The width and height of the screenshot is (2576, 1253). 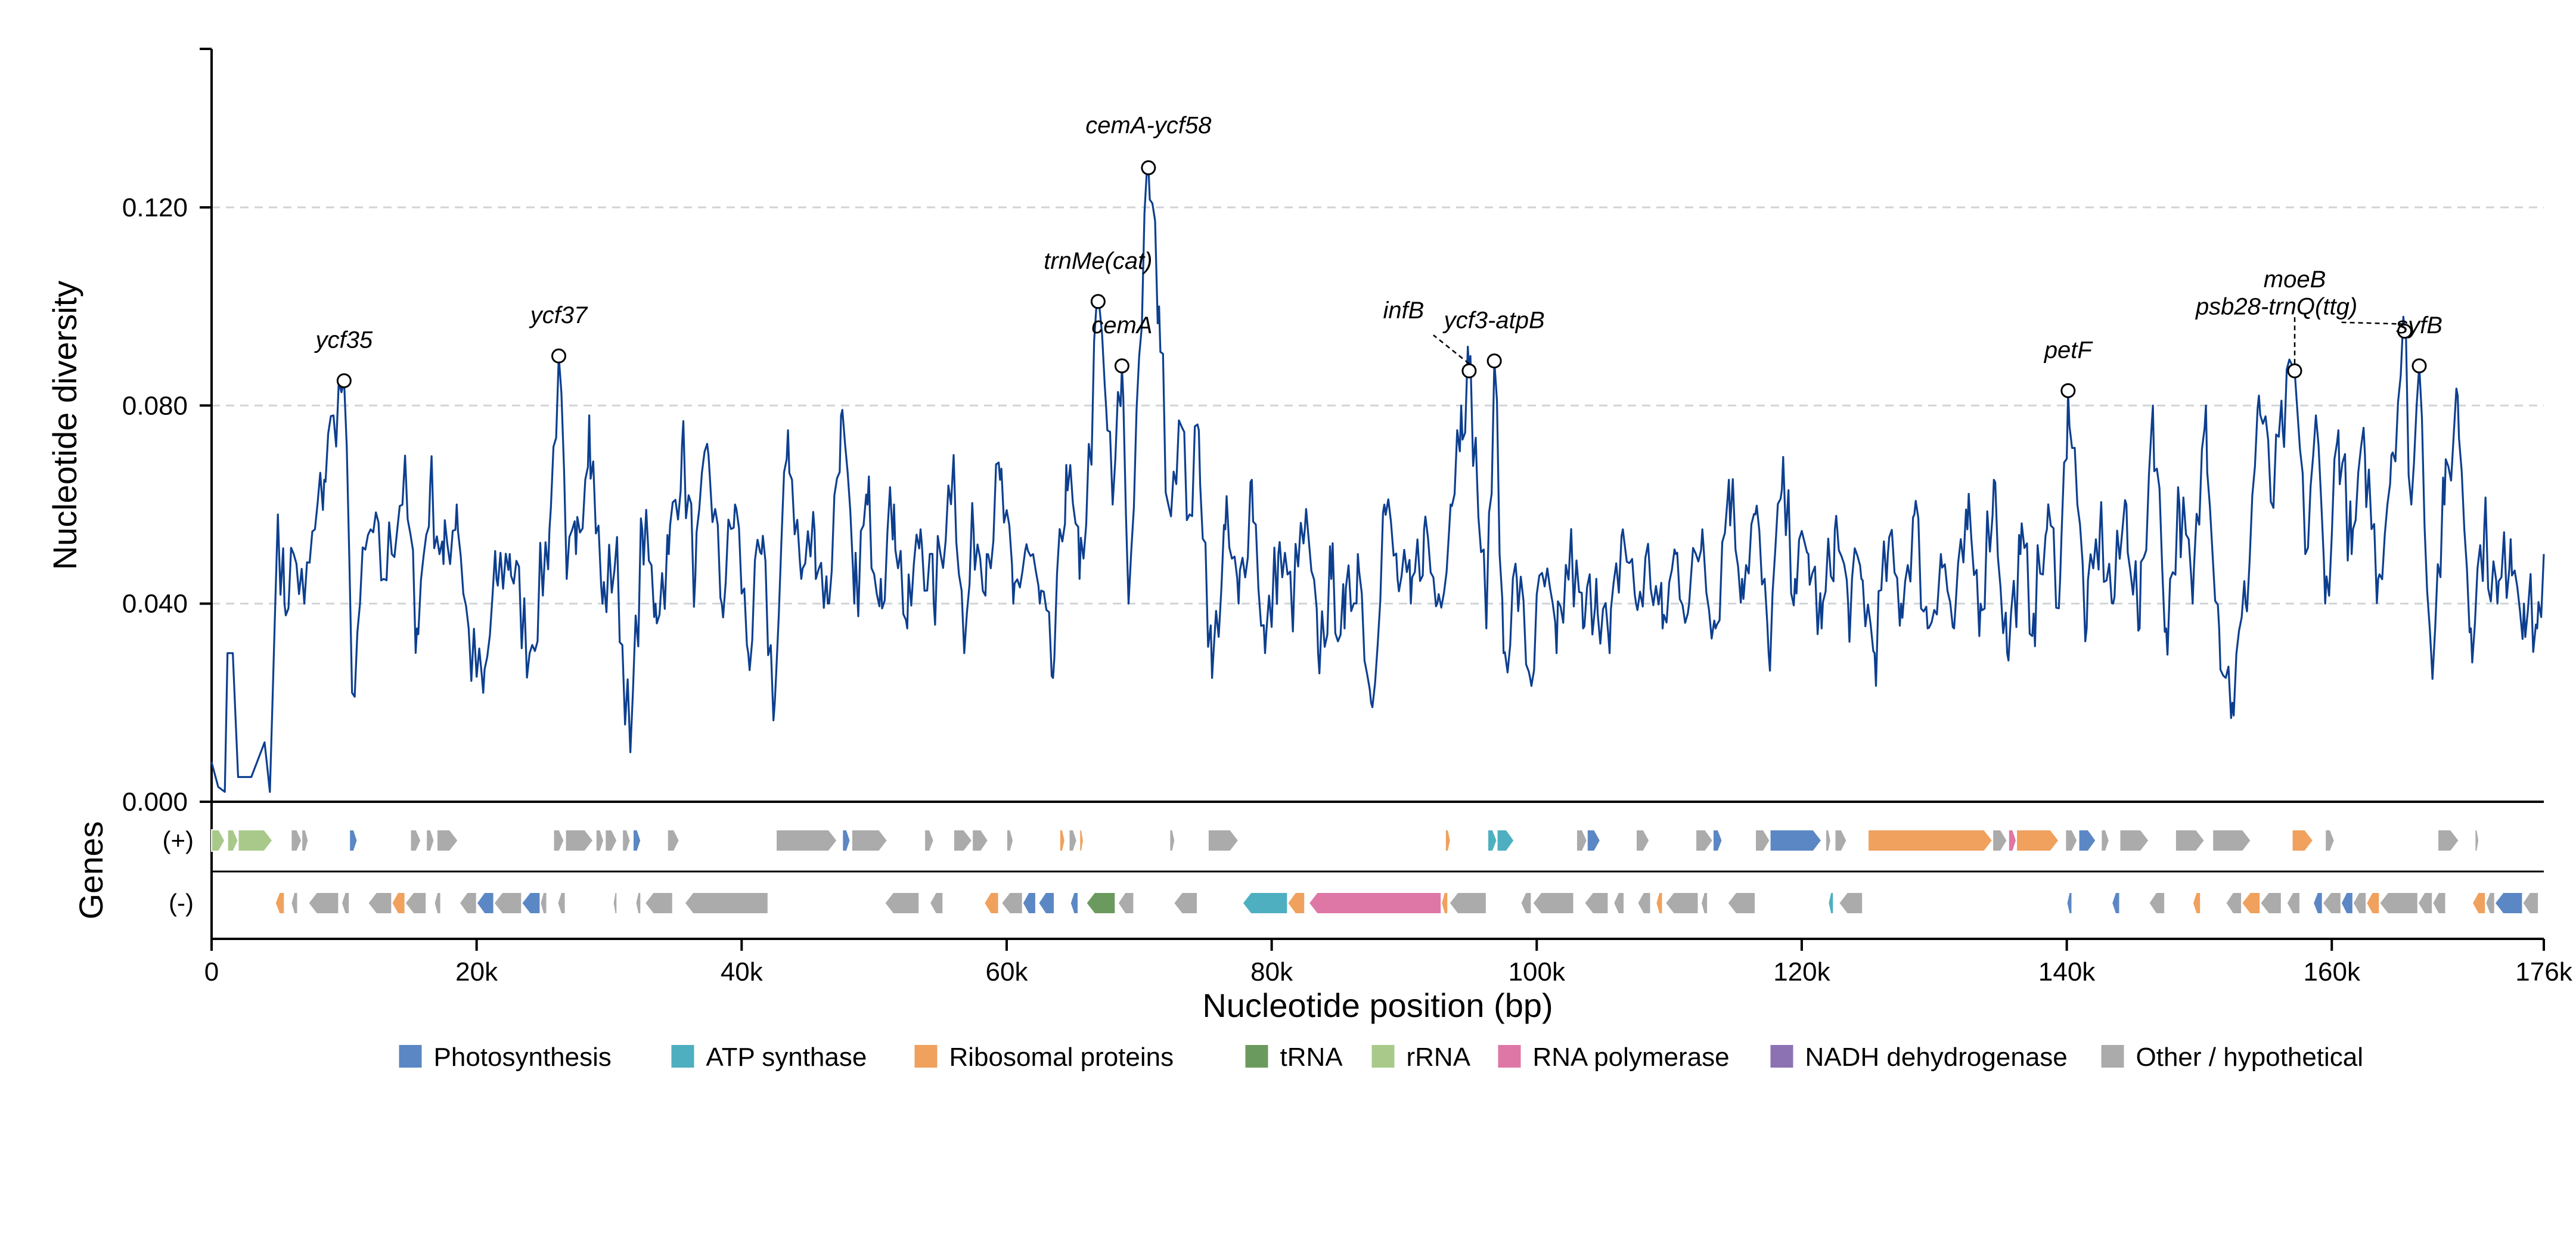 What do you see at coordinates (1148, 125) in the screenshot?
I see `peak-label: cemA-ycf58` at bounding box center [1148, 125].